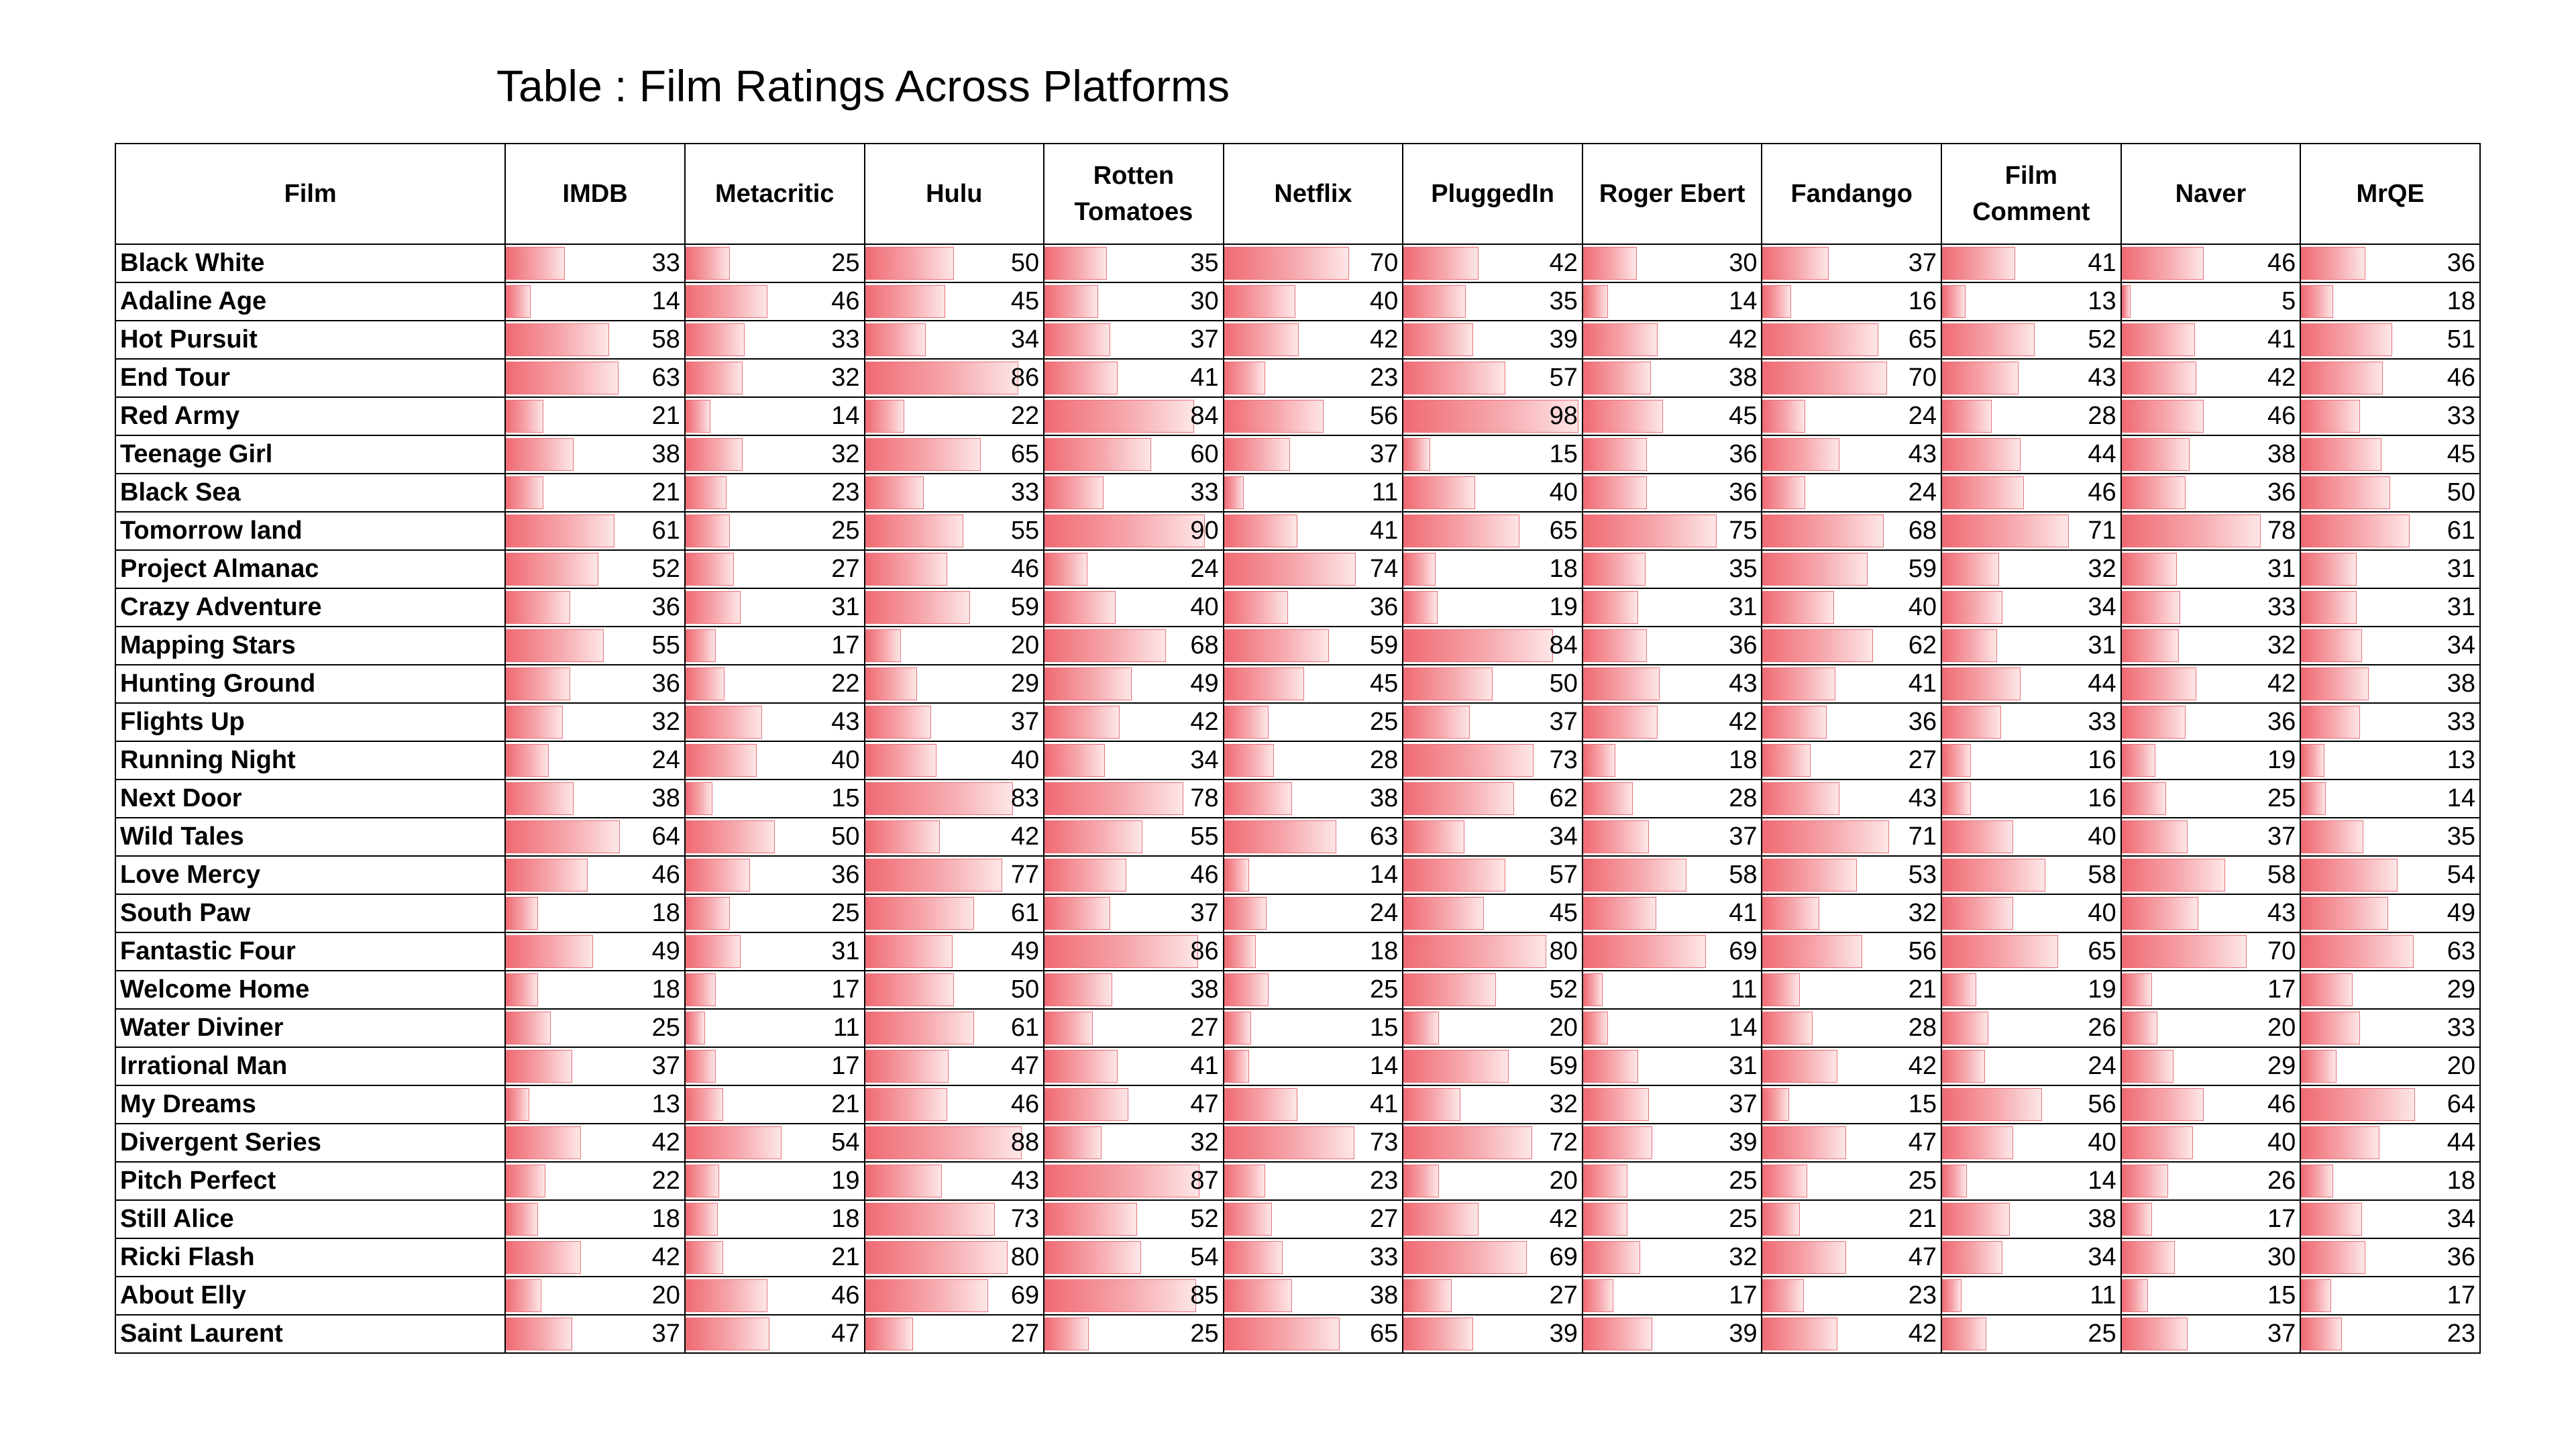  What do you see at coordinates (1384, 1181) in the screenshot?
I see `rating-value: 23` at bounding box center [1384, 1181].